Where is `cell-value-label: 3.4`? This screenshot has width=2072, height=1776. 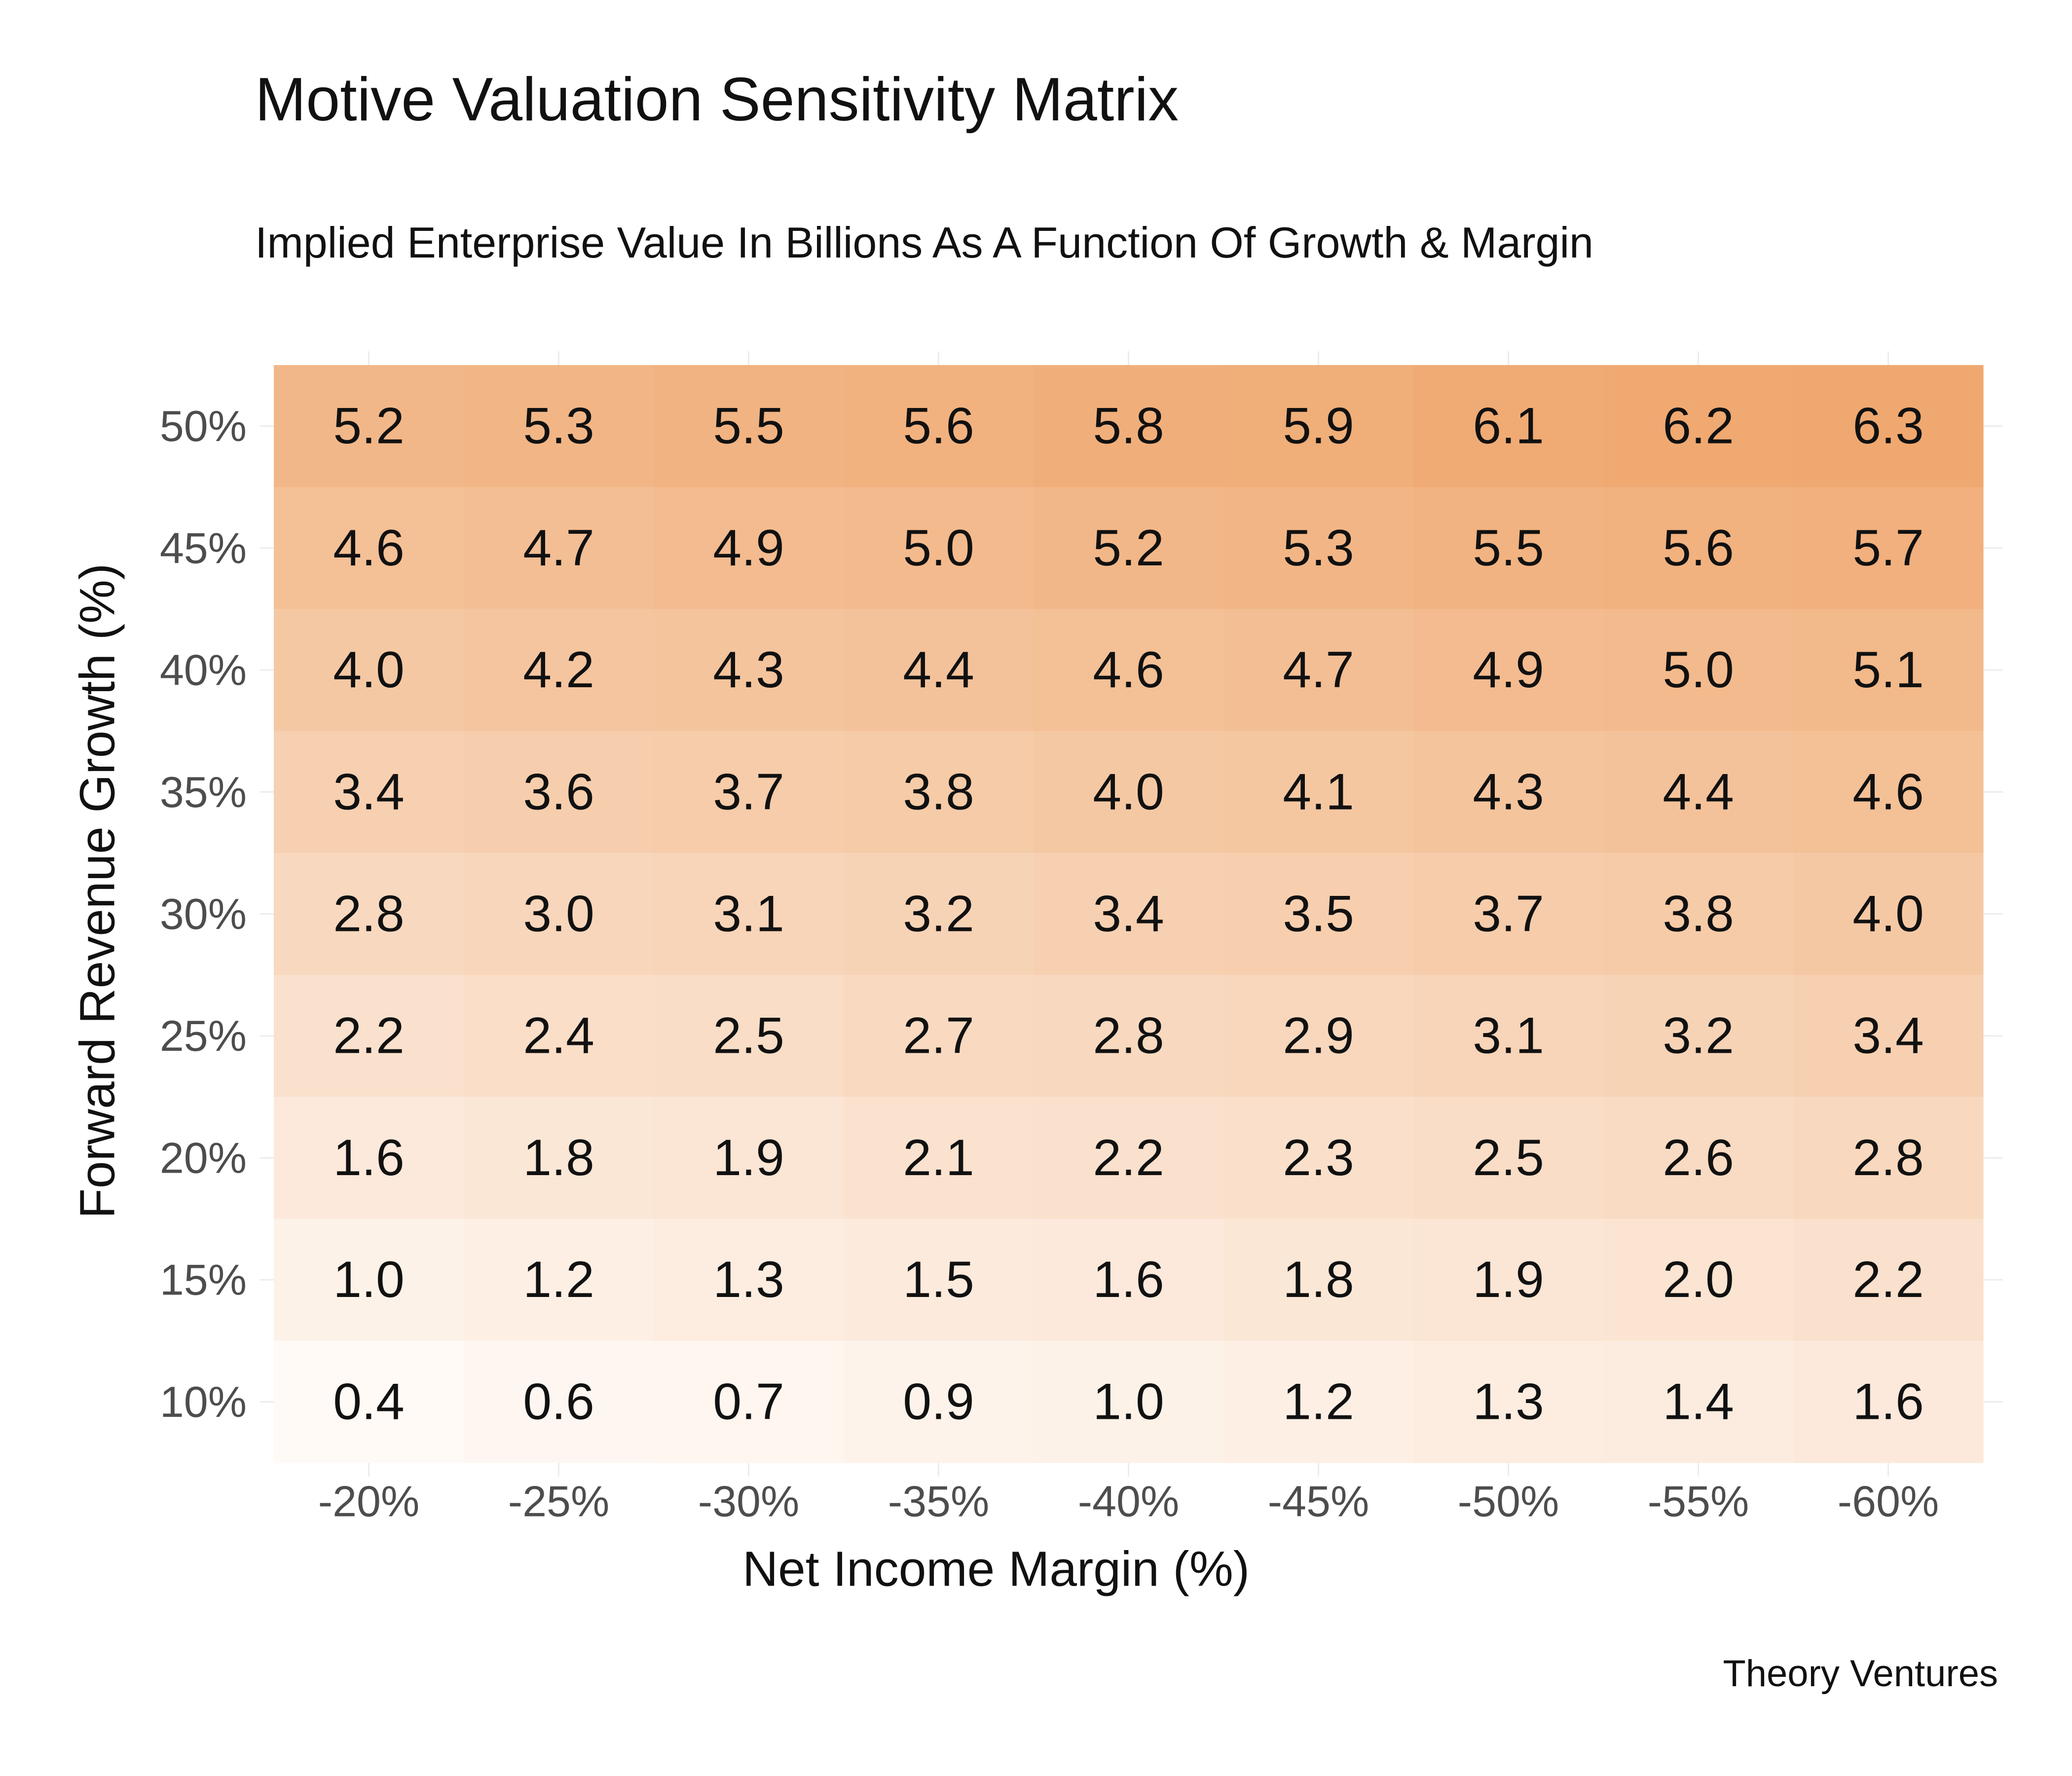
cell-value-label: 3.4 is located at coordinates (1128, 915).